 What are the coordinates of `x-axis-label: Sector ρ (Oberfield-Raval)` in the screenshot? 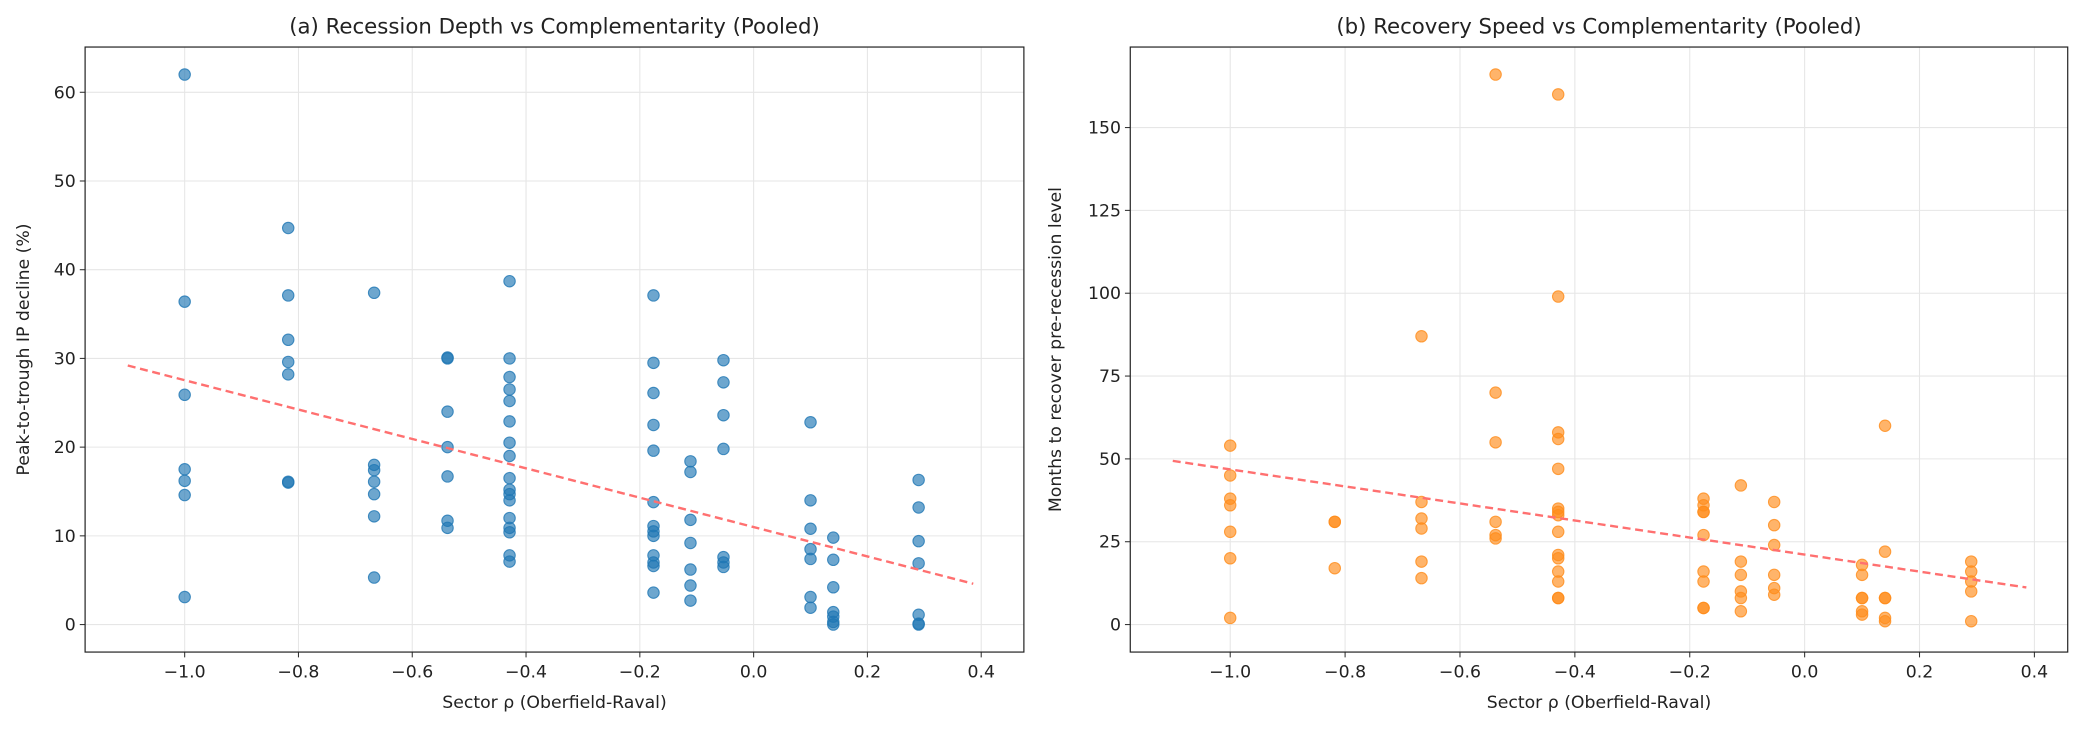 It's located at (554, 703).